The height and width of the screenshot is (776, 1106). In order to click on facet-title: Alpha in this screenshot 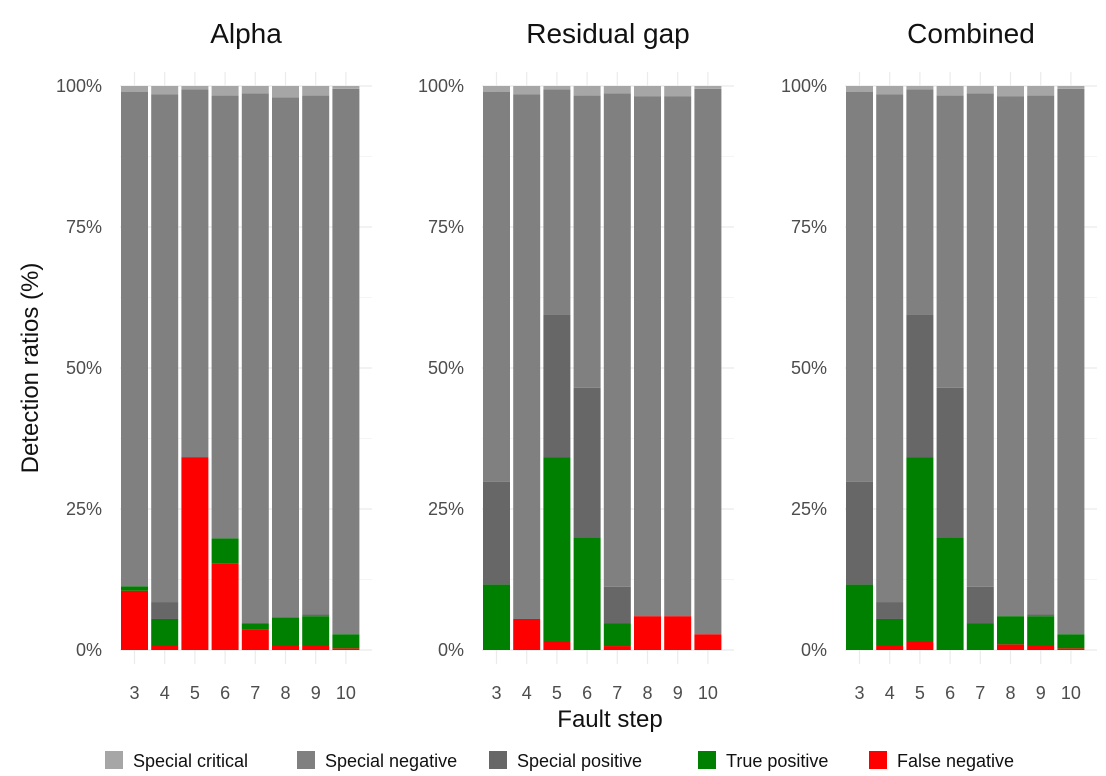, I will do `click(246, 33)`.